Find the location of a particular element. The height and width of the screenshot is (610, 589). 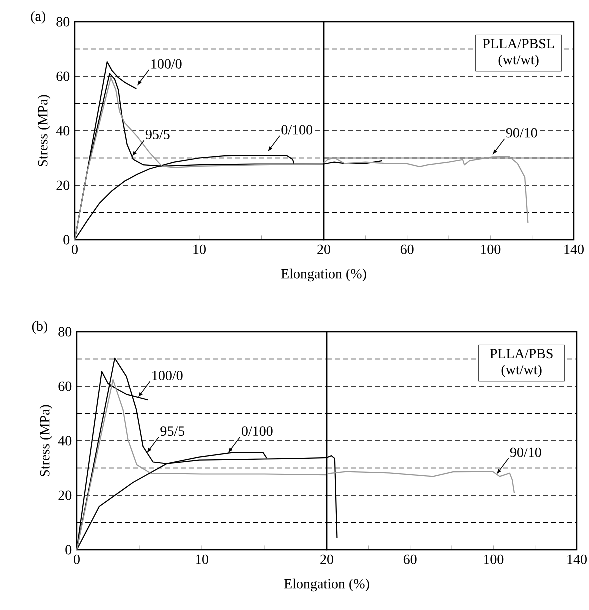

annotation: PLLA/PBS (wt/wt) is located at coordinates (521, 363).